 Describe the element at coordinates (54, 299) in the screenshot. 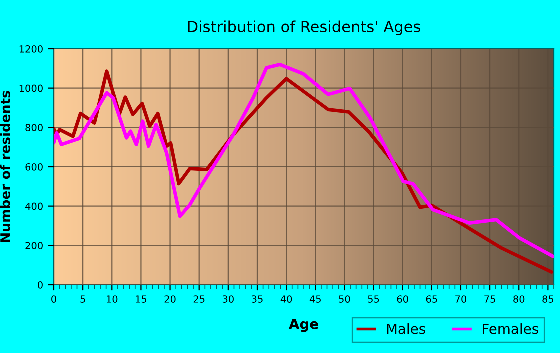

I see `x-tick-label: 0` at that location.